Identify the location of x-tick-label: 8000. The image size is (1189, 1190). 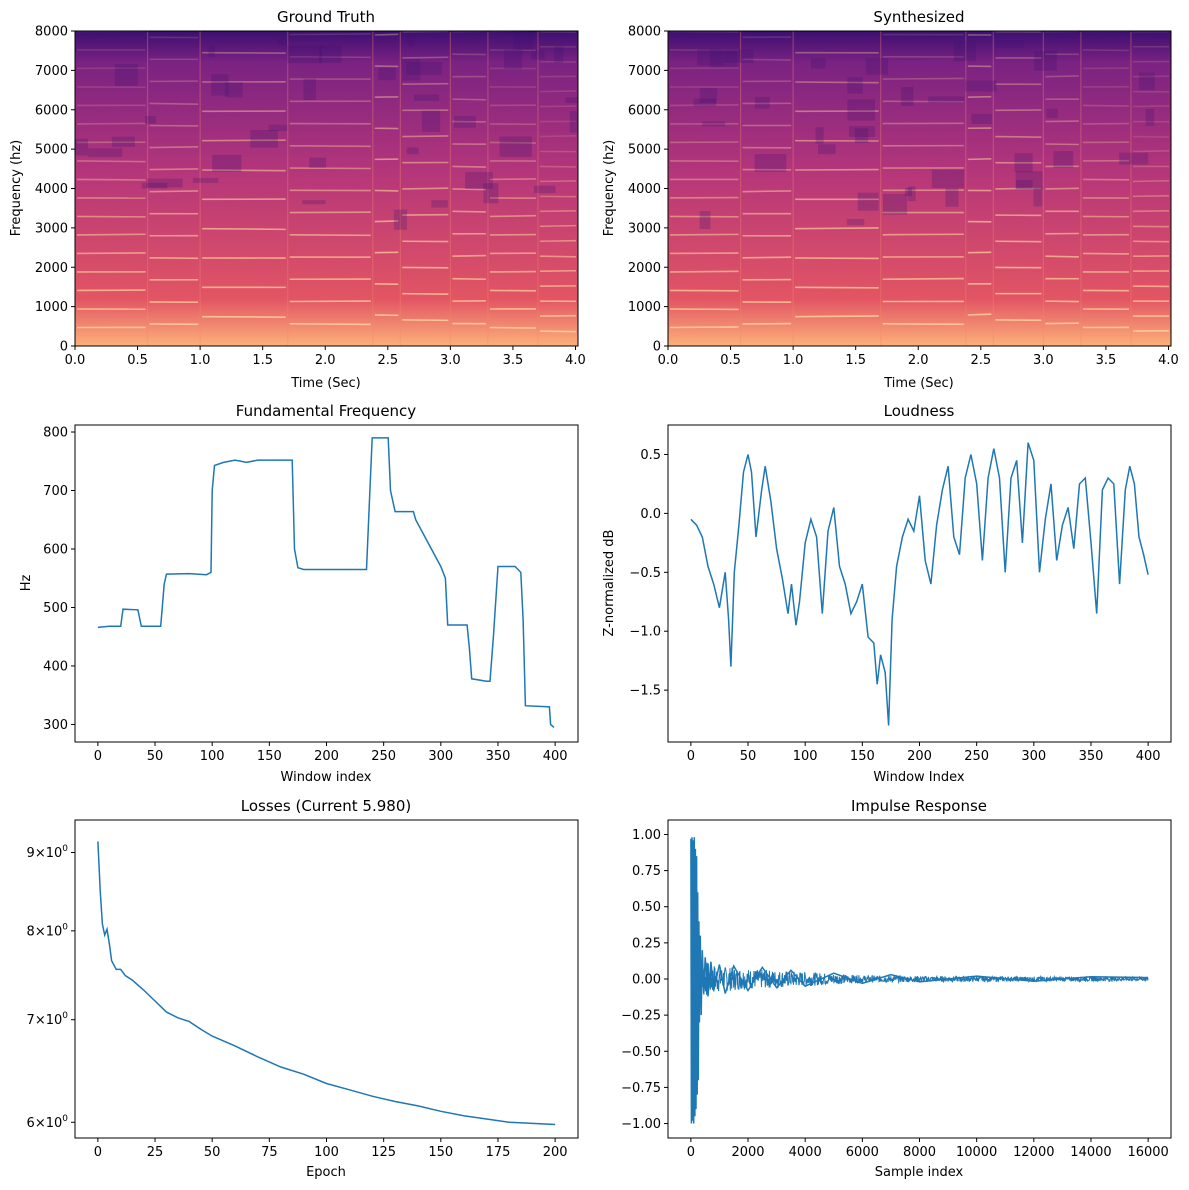
(919, 1152).